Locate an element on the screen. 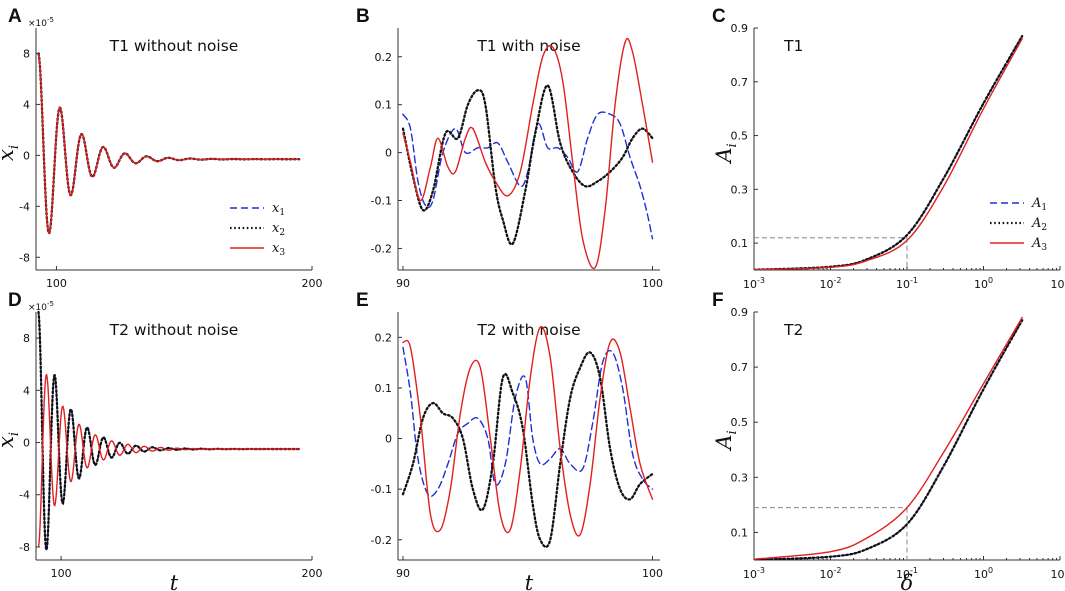 The height and width of the screenshot is (591, 1065). panel-title: T2 without noise is located at coordinates (174, 330).